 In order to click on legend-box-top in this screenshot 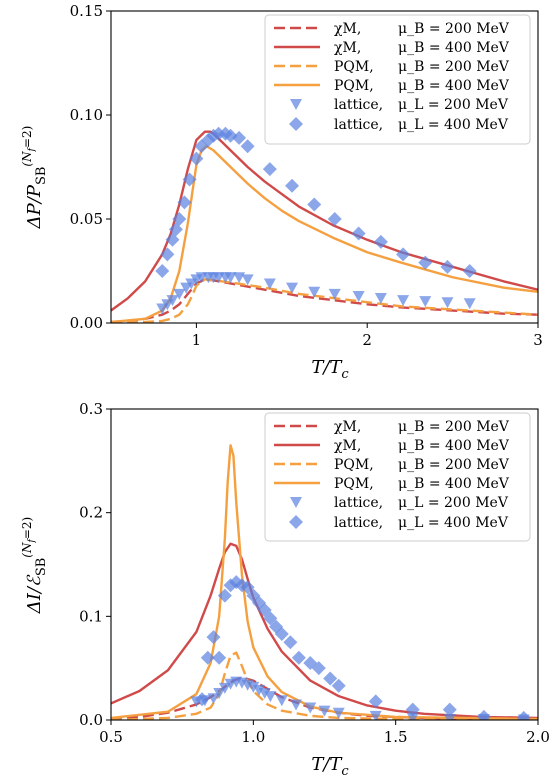, I will do `click(397, 79)`.